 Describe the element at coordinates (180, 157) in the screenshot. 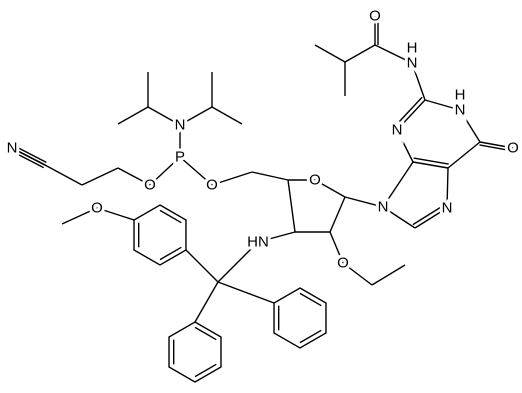

I see `atom-label: P` at that location.